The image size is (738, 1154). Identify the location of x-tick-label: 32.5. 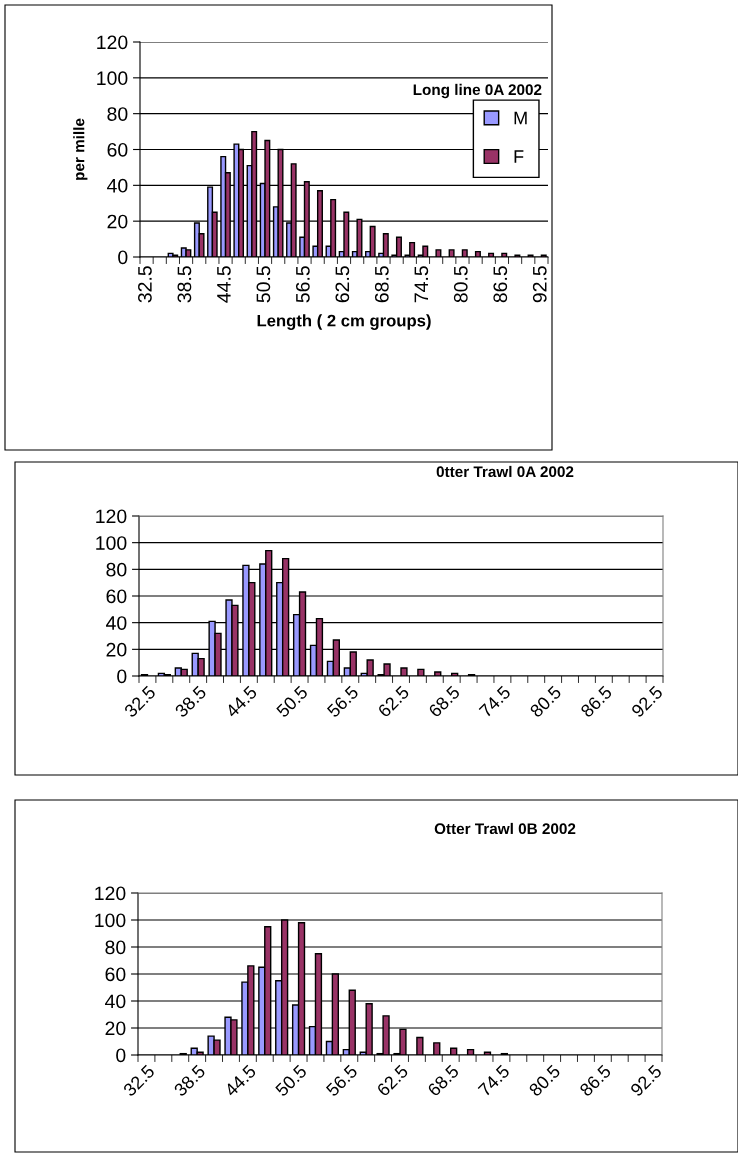
(145, 284).